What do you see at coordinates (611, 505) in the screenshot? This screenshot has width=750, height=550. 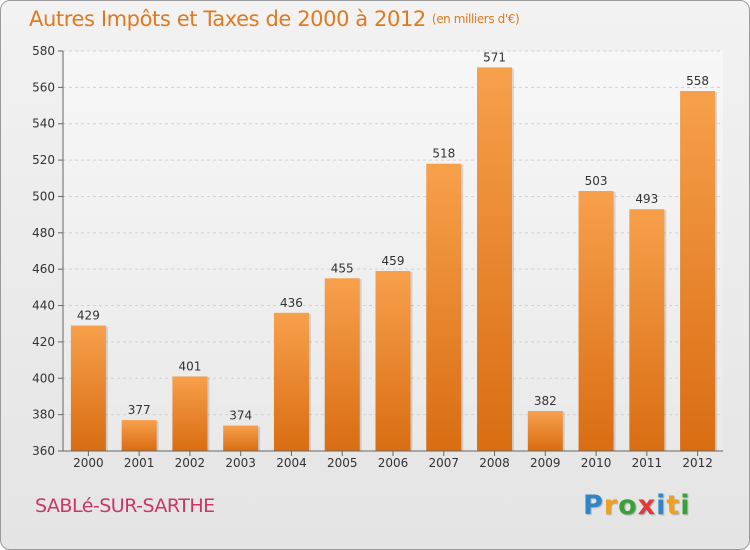 I see `logo-letter: r` at bounding box center [611, 505].